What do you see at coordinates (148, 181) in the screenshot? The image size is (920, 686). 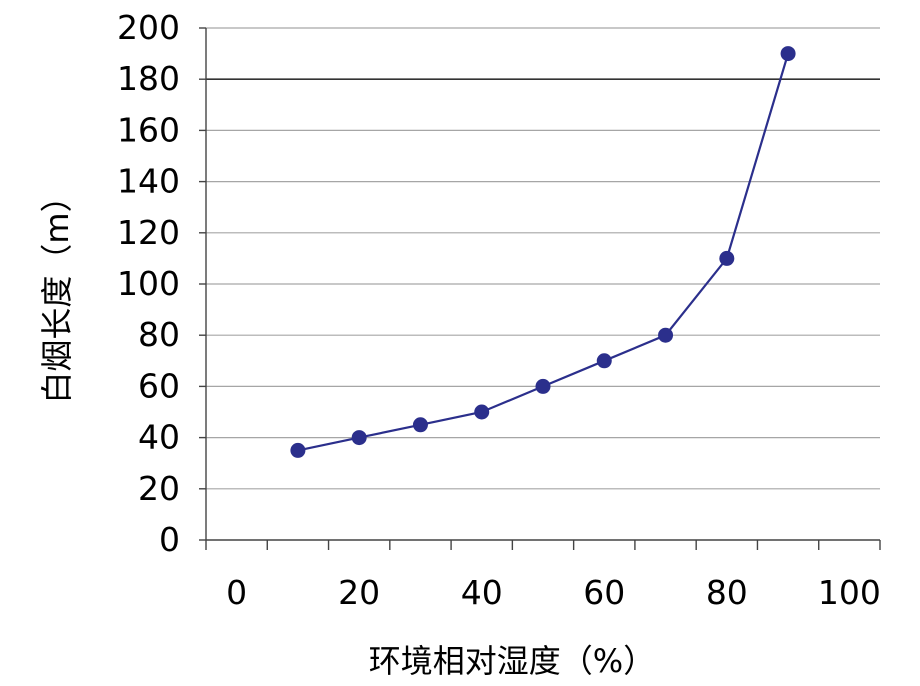 I see `y-tick-label: 140` at bounding box center [148, 181].